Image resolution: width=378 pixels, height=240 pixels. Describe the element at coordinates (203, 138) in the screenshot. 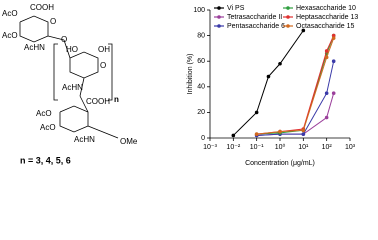

I see `y-tick-label: 0` at that location.